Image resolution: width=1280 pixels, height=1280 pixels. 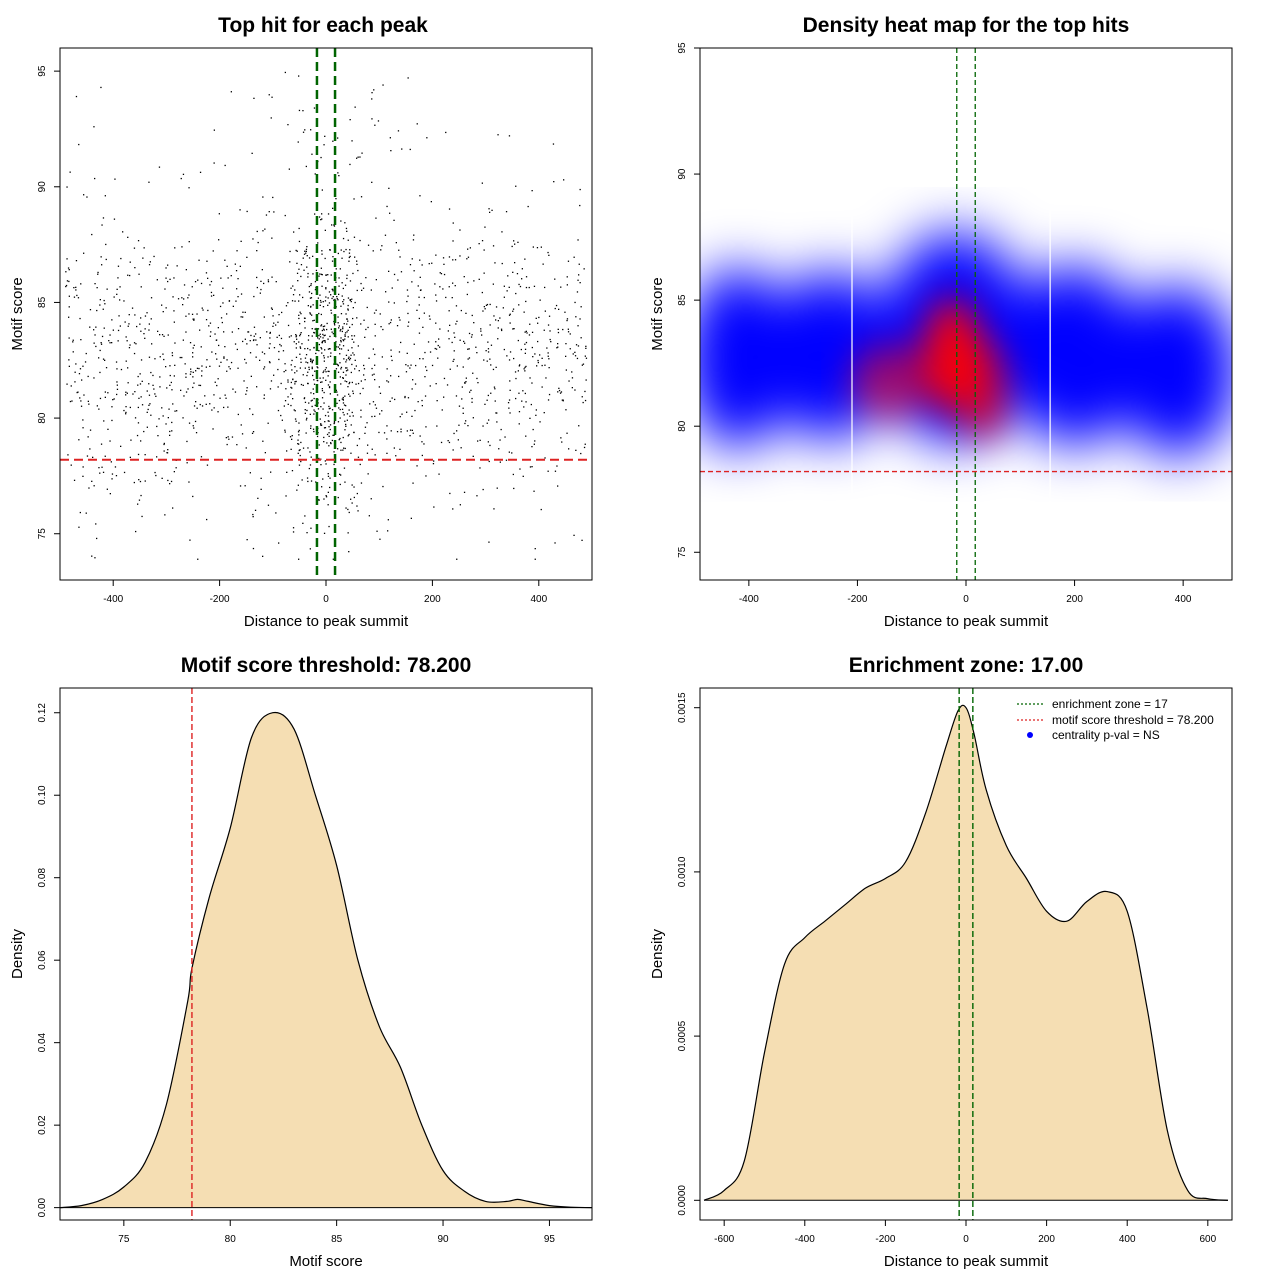 I want to click on heatmap-title: Density heat map for the top hits, so click(x=966, y=25).